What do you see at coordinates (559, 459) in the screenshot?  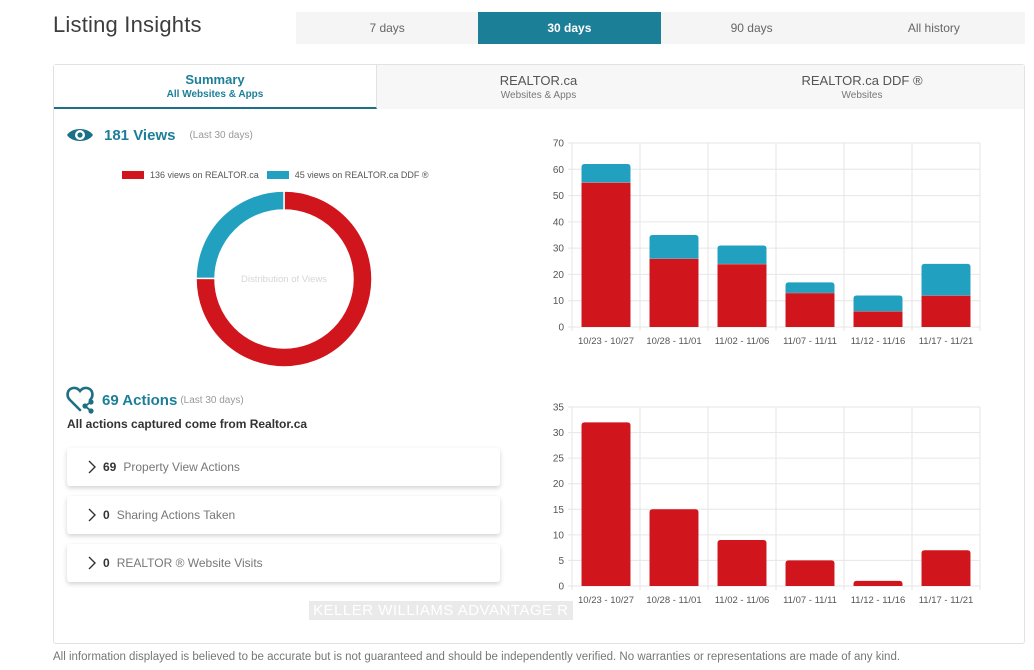 I see `y-tick-label: 25` at bounding box center [559, 459].